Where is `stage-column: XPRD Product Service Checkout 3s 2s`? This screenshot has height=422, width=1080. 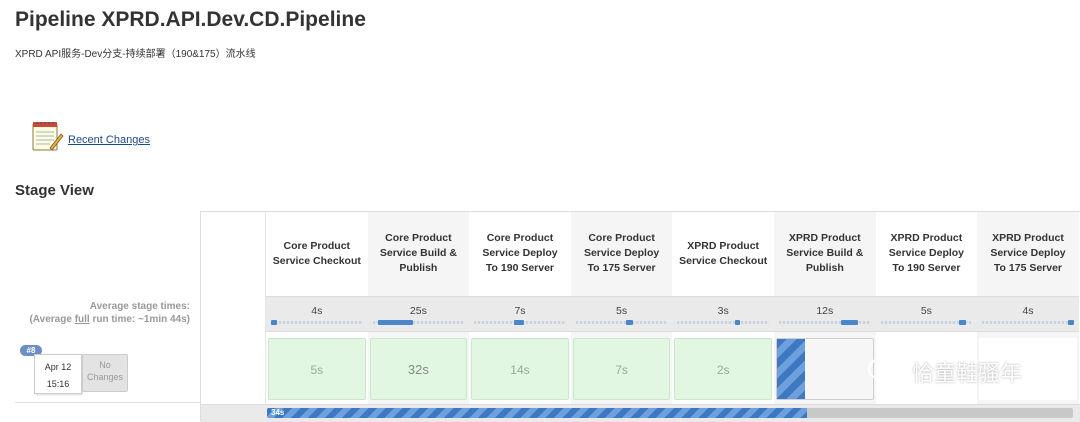 stage-column: XPRD Product Service Checkout 3s 2s is located at coordinates (723, 309).